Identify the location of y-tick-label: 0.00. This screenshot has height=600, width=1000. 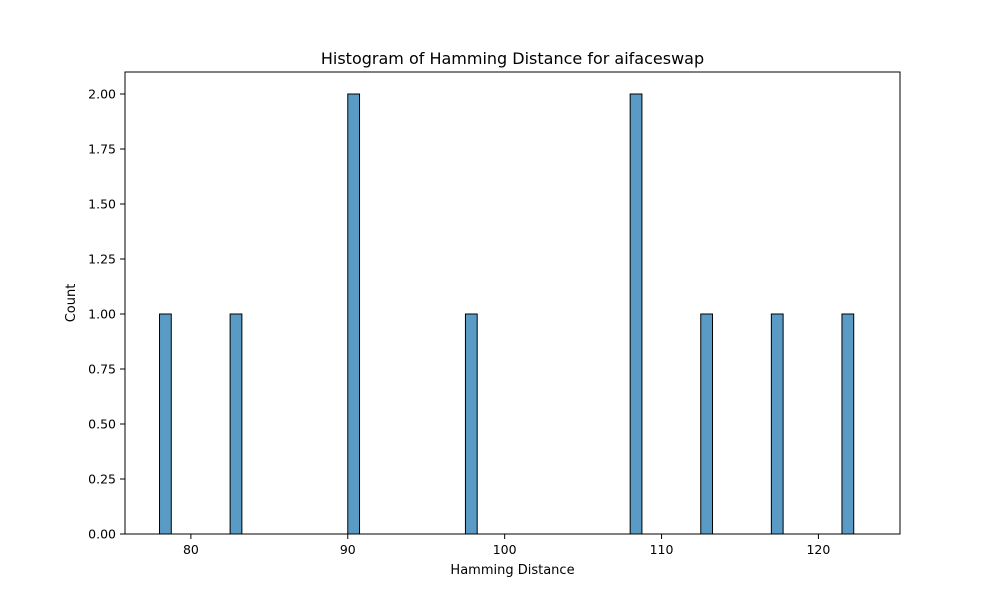
(102, 534).